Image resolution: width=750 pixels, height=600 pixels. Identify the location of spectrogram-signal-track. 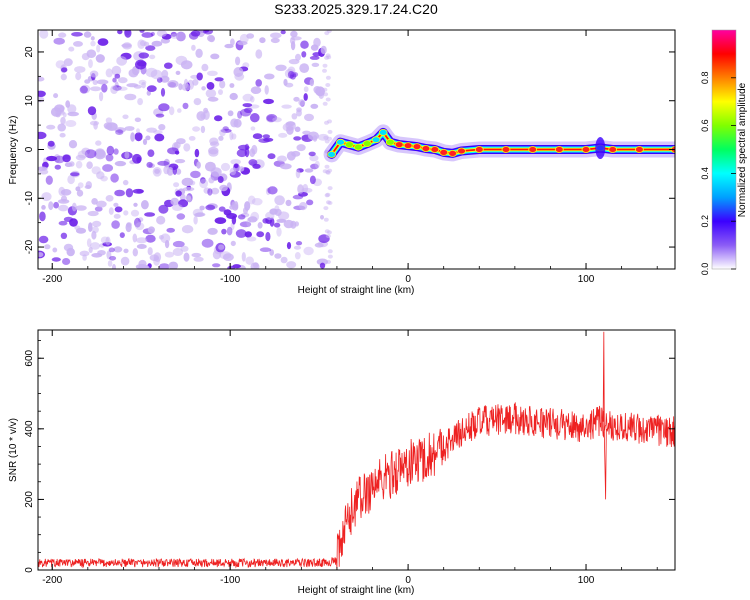
(499, 143).